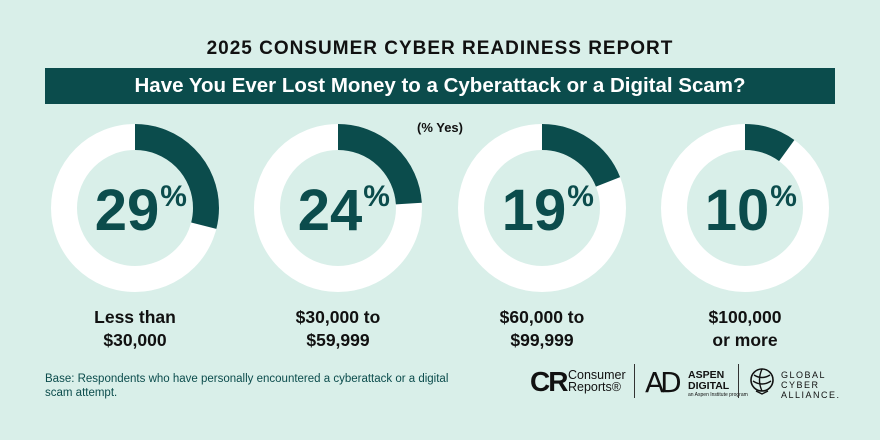 This screenshot has width=880, height=440. What do you see at coordinates (578, 381) in the screenshot?
I see `consumer-reports-logo: CR Consumer Reports®` at bounding box center [578, 381].